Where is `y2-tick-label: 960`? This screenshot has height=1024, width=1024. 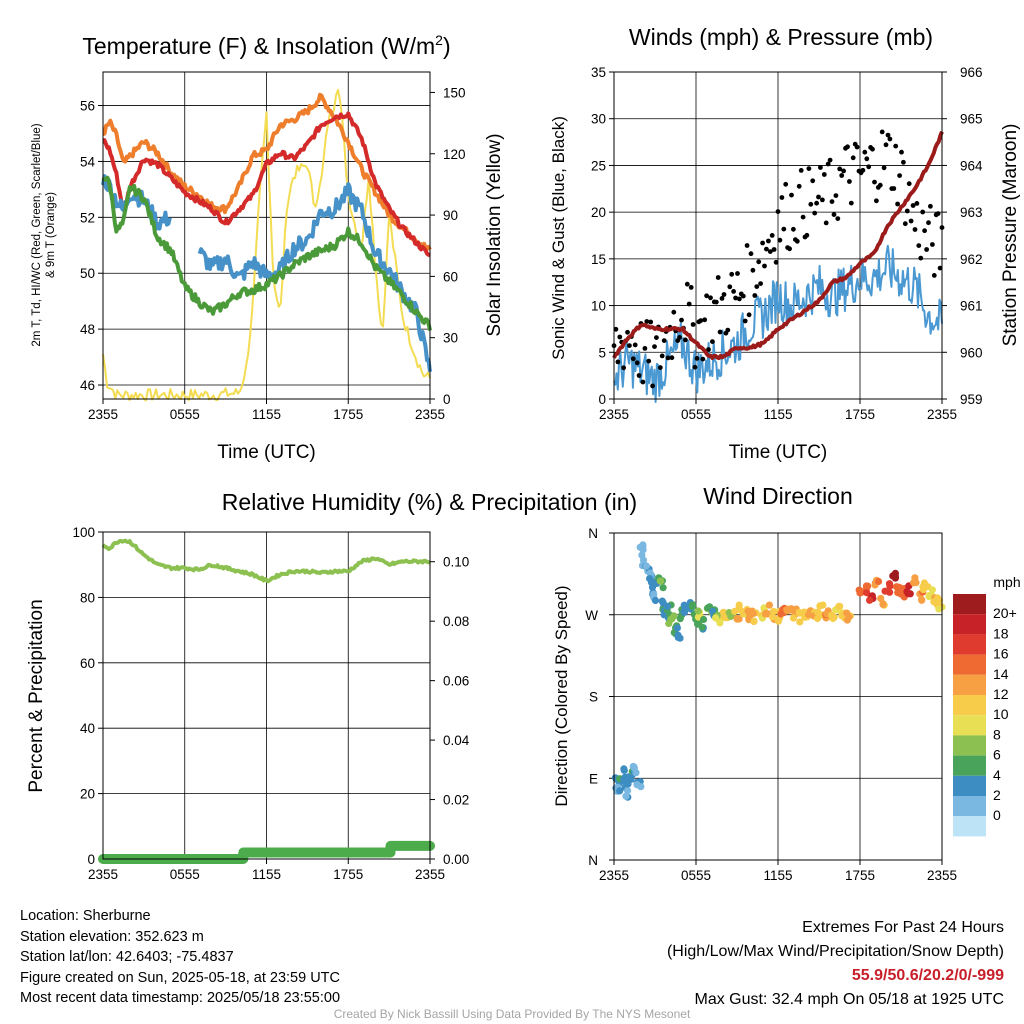
y2-tick-label: 960 is located at coordinates (971, 352).